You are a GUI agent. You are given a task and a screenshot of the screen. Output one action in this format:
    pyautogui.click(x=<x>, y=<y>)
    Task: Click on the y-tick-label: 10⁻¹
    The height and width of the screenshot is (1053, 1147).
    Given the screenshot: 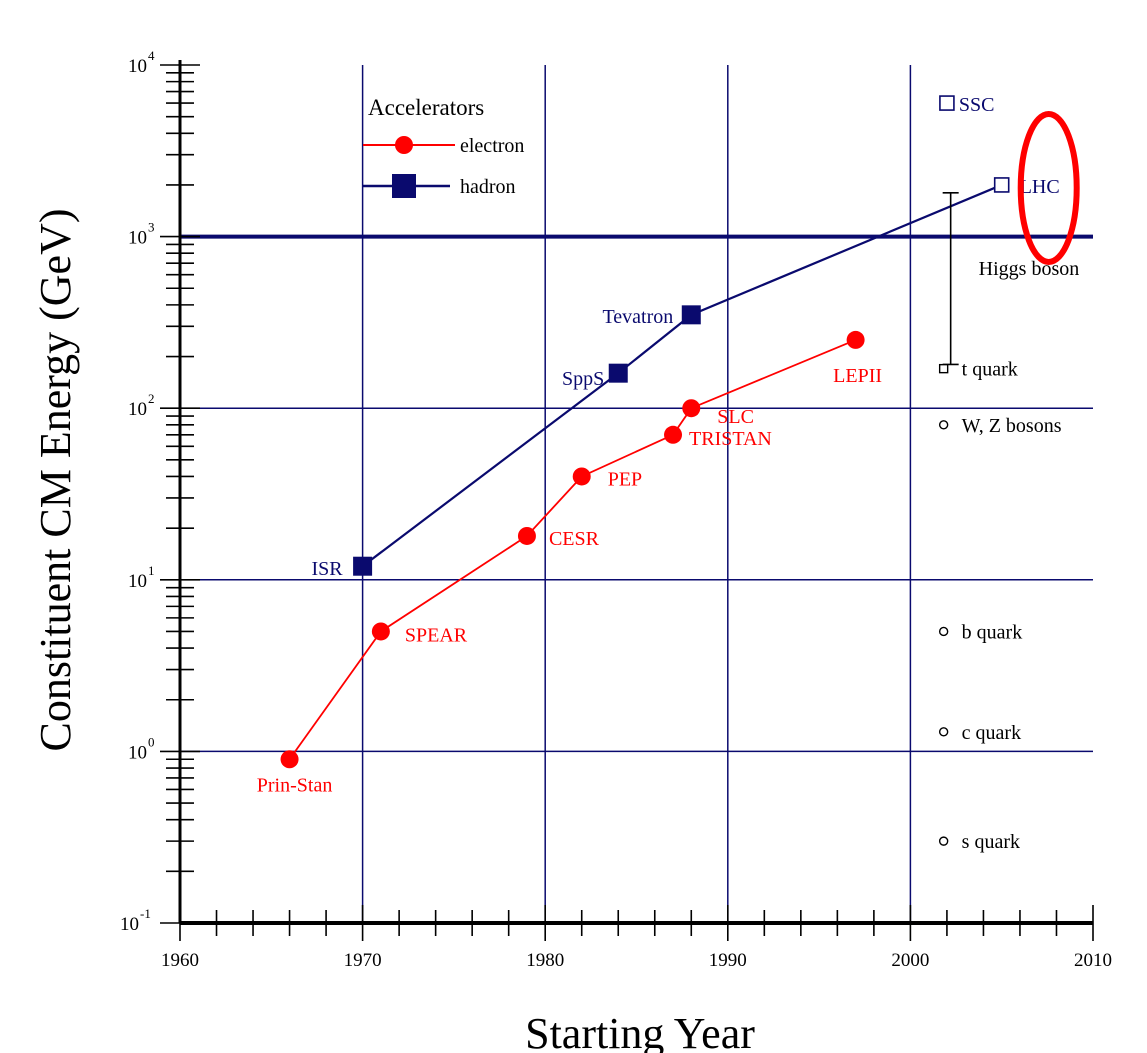 What is the action you would take?
    pyautogui.click(x=135, y=920)
    